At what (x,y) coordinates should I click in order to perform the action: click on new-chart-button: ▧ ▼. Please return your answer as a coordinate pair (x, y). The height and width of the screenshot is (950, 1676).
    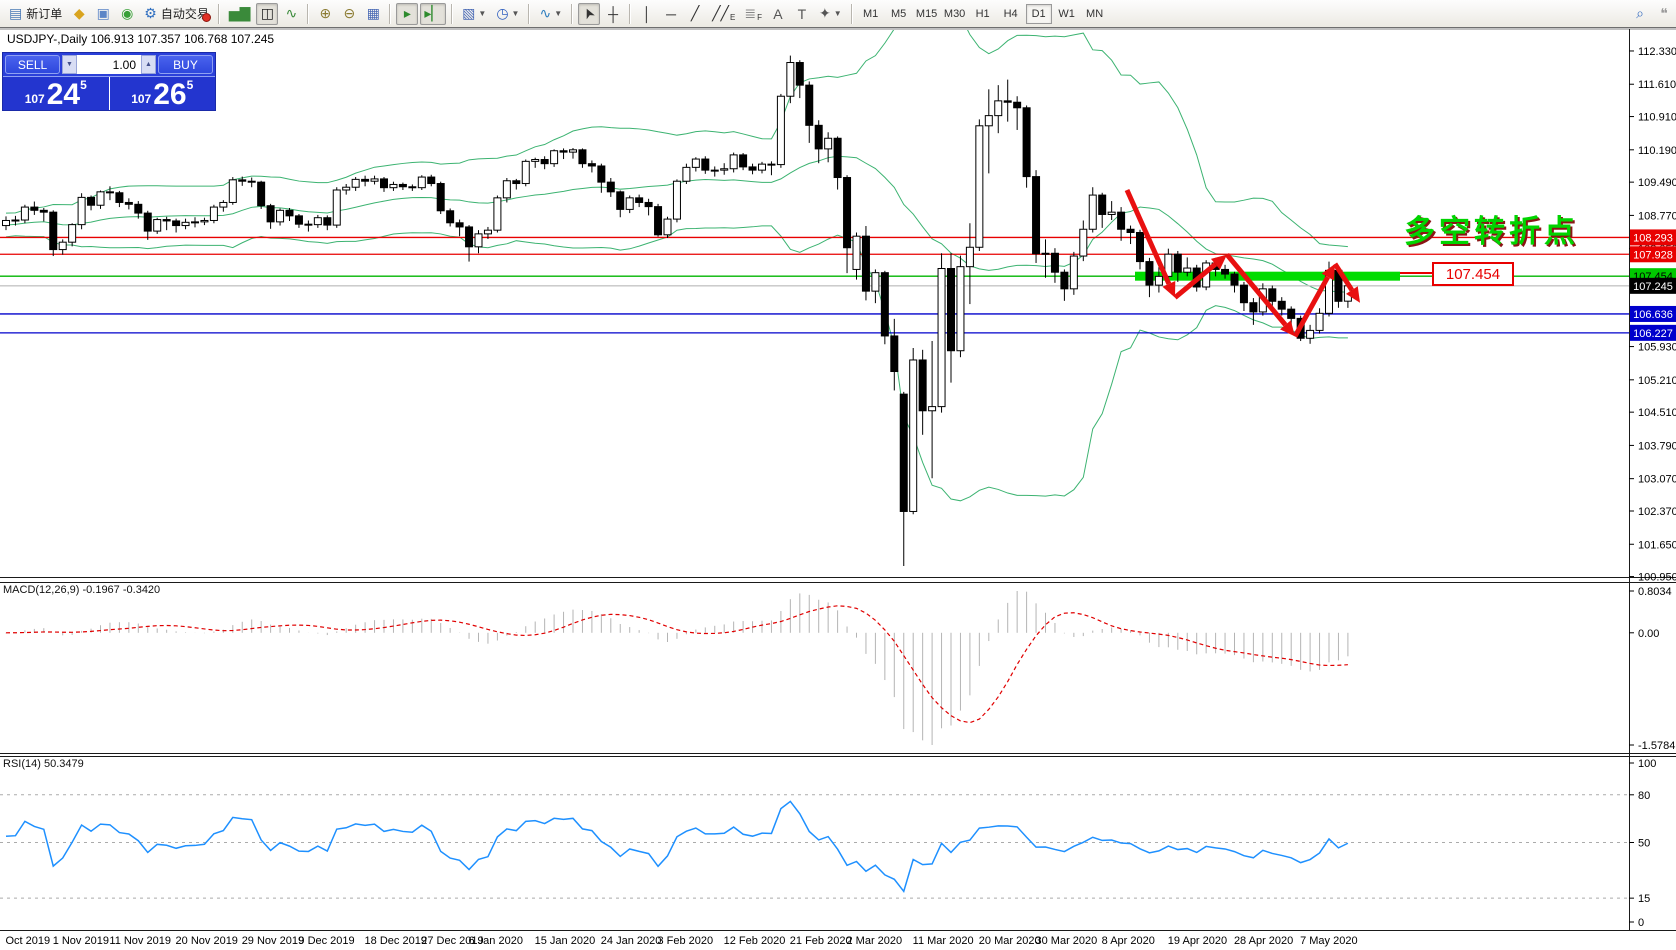
    Looking at the image, I should click on (474, 14).